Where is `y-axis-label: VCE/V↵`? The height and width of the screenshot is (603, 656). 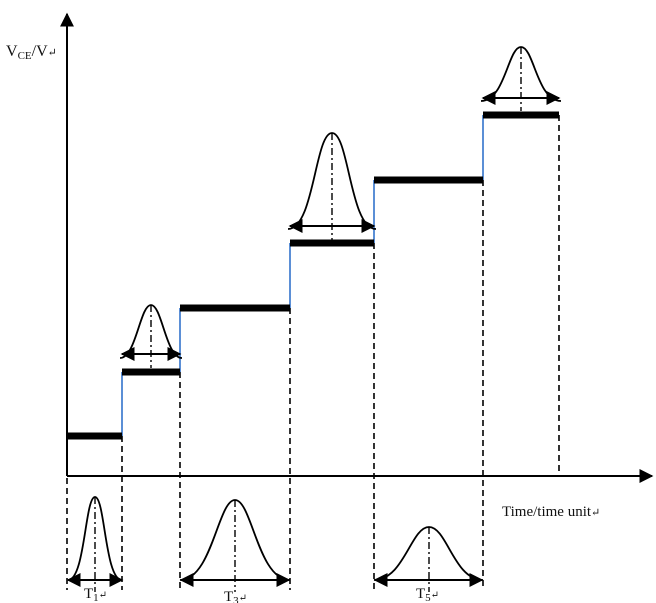 y-axis-label: VCE/V↵ is located at coordinates (31, 52).